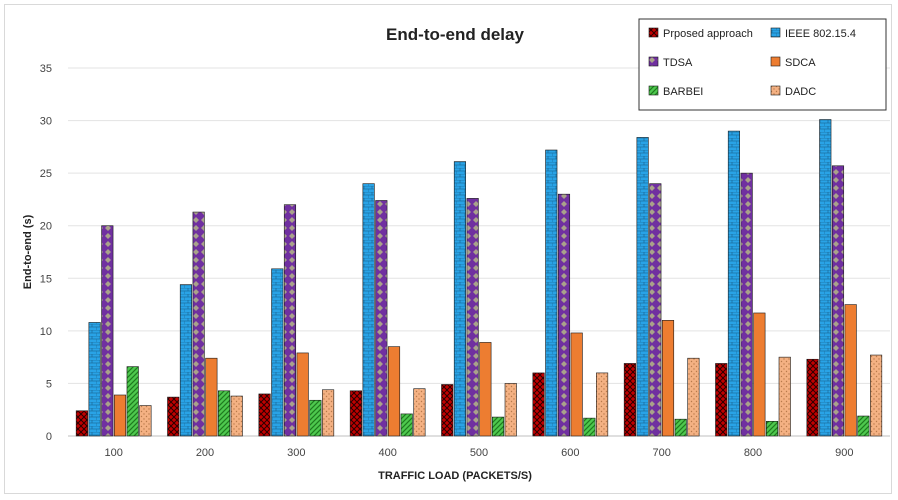 The height and width of the screenshot is (500, 898). What do you see at coordinates (46, 69) in the screenshot?
I see `y-tick-label: 35` at bounding box center [46, 69].